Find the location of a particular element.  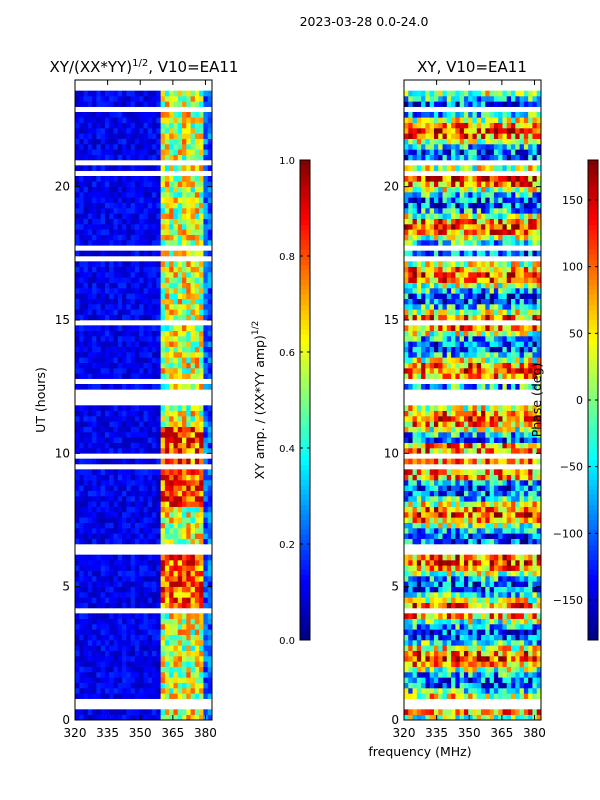

phase-heatmap-row is located at coordinates (473, 616).